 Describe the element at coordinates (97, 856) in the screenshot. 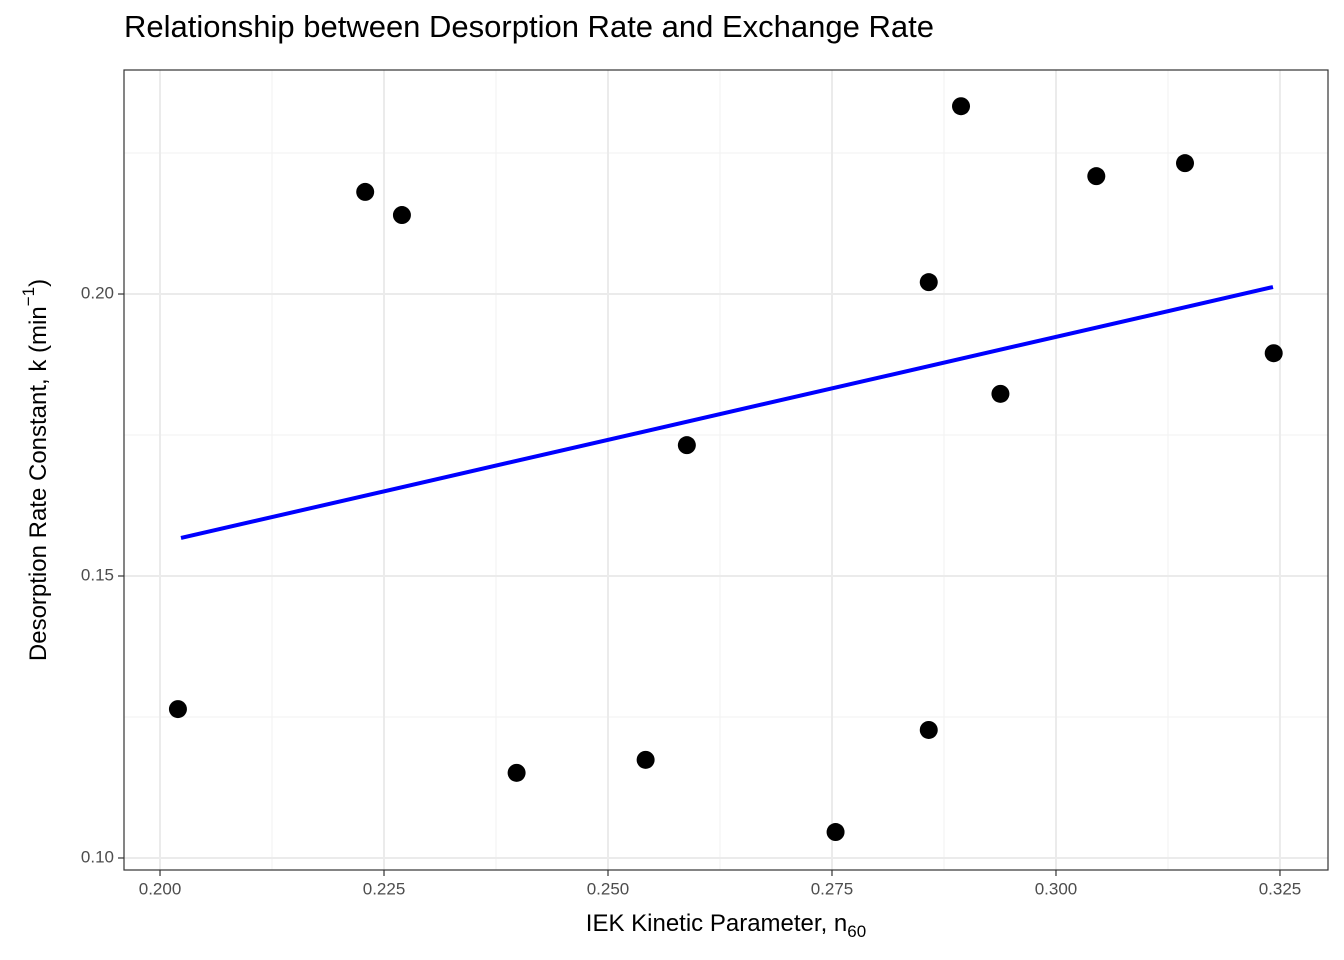

I see `y-tick-label: 0.10` at that location.